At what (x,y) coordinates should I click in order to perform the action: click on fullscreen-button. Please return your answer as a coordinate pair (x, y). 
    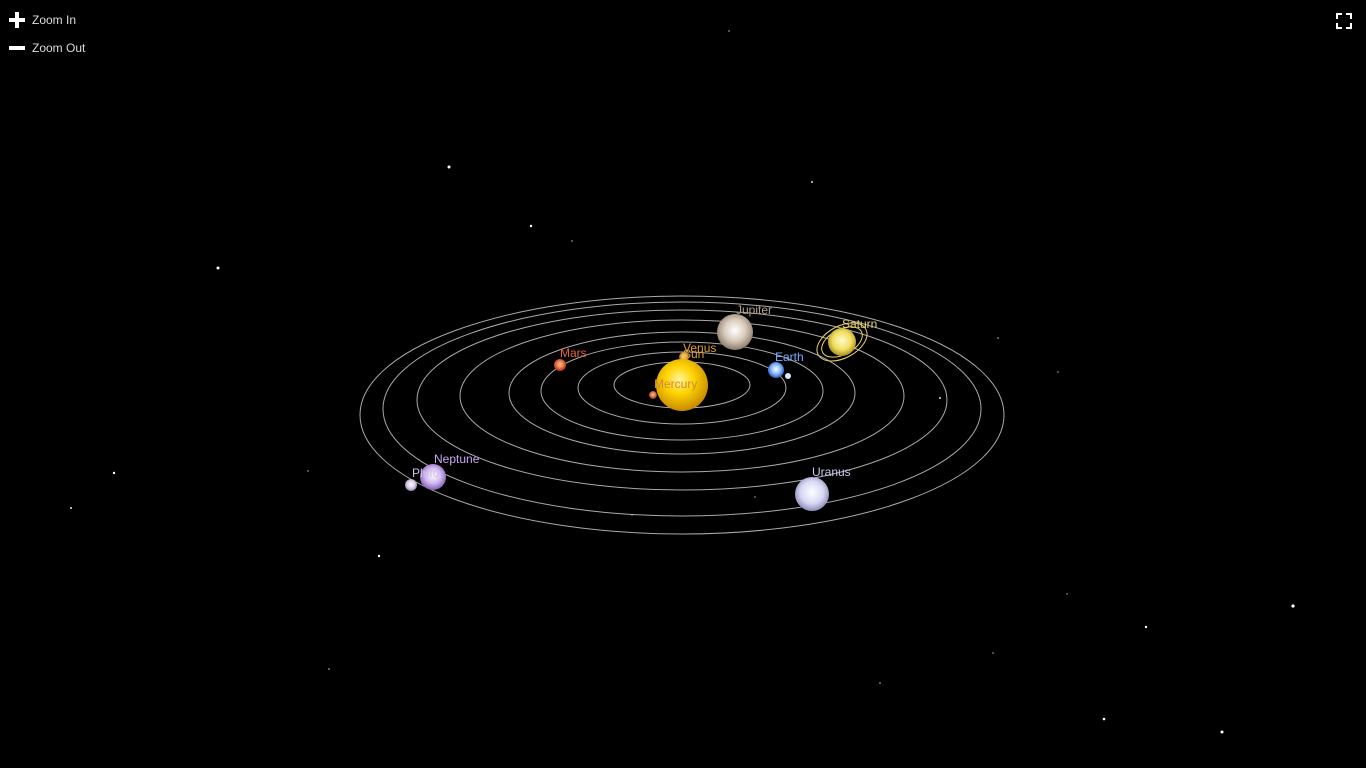
    Looking at the image, I should click on (1344, 21).